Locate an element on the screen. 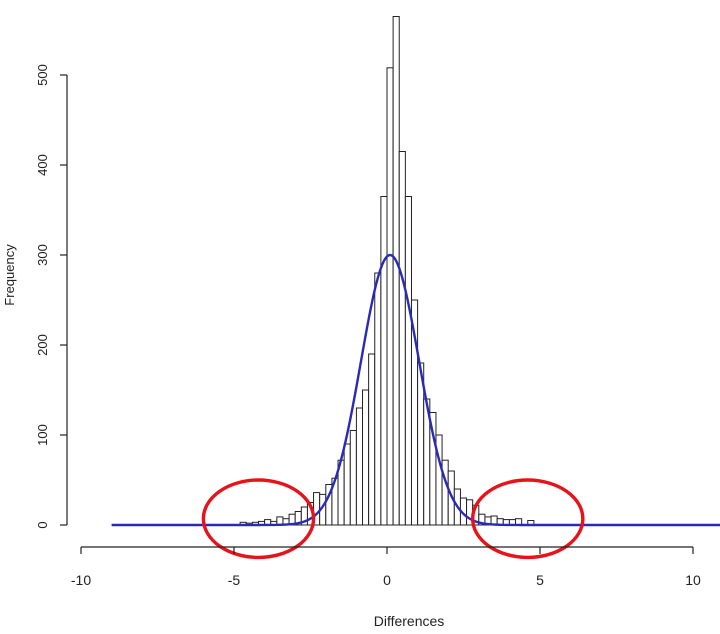 The image size is (720, 634). y-tick-label: 300 is located at coordinates (42, 255).